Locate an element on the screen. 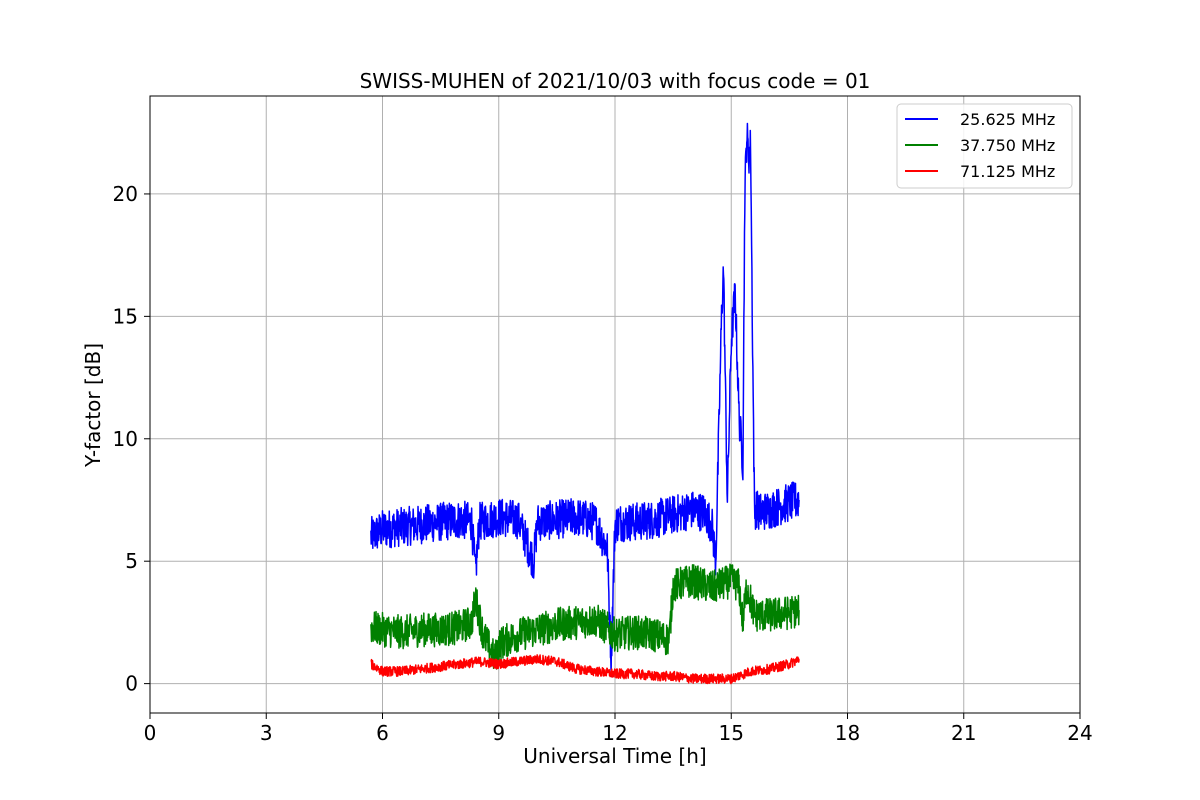  legend-box is located at coordinates (984, 146).